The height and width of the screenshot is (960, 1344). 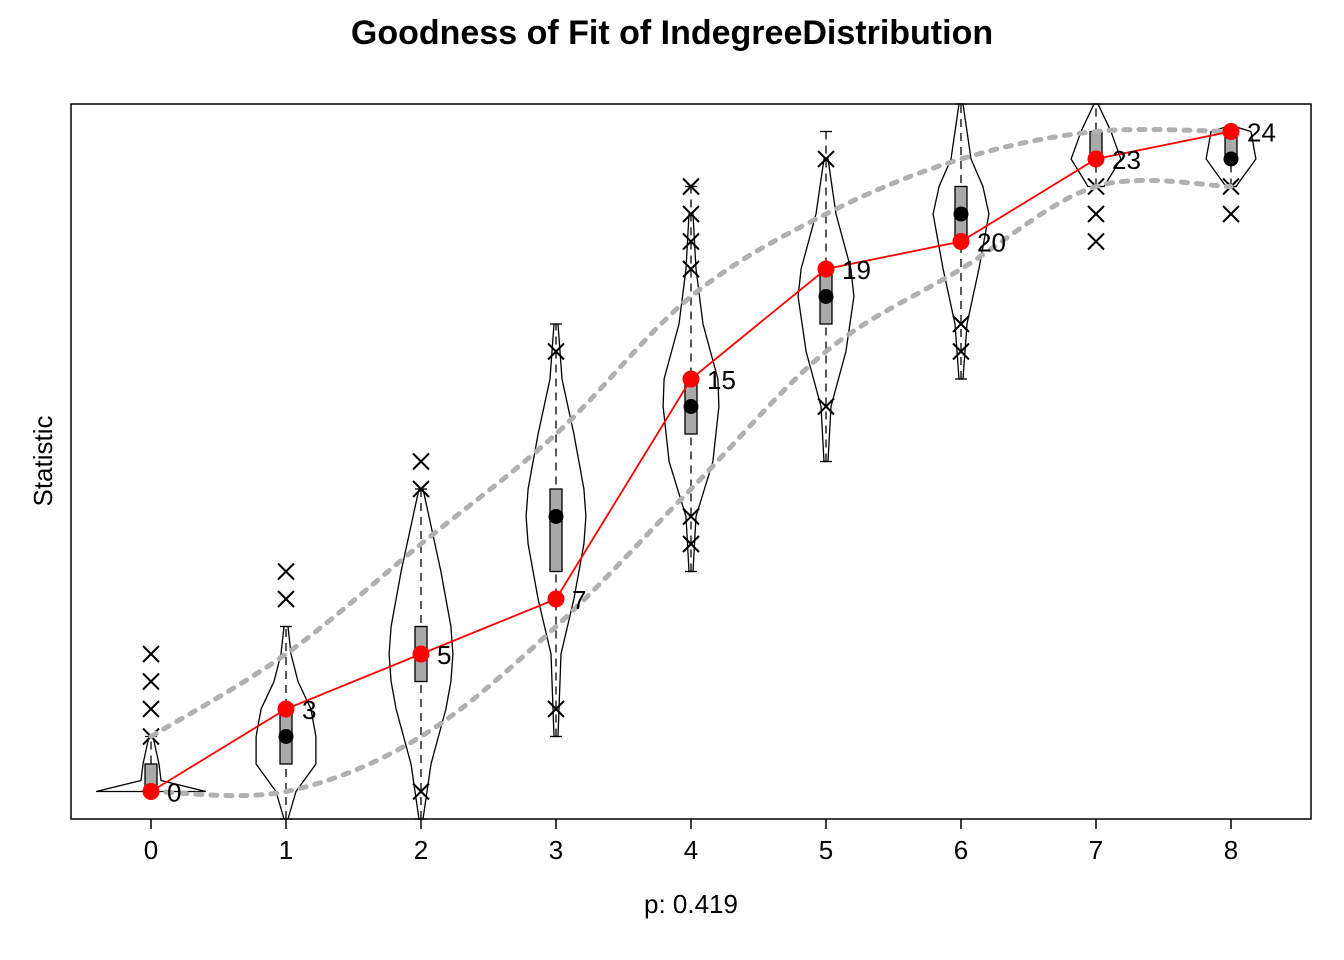 What do you see at coordinates (444, 655) in the screenshot?
I see `observed-value-label: 5` at bounding box center [444, 655].